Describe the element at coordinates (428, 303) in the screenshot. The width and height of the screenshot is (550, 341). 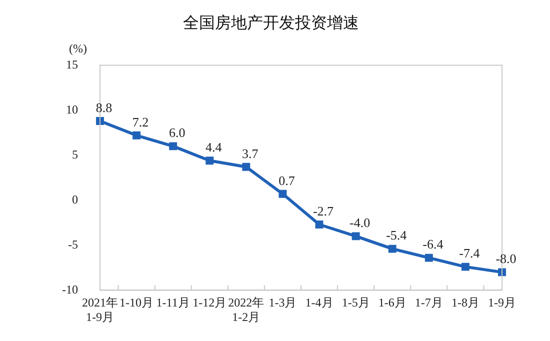
I see `x-tick-label: 1-7月` at that location.